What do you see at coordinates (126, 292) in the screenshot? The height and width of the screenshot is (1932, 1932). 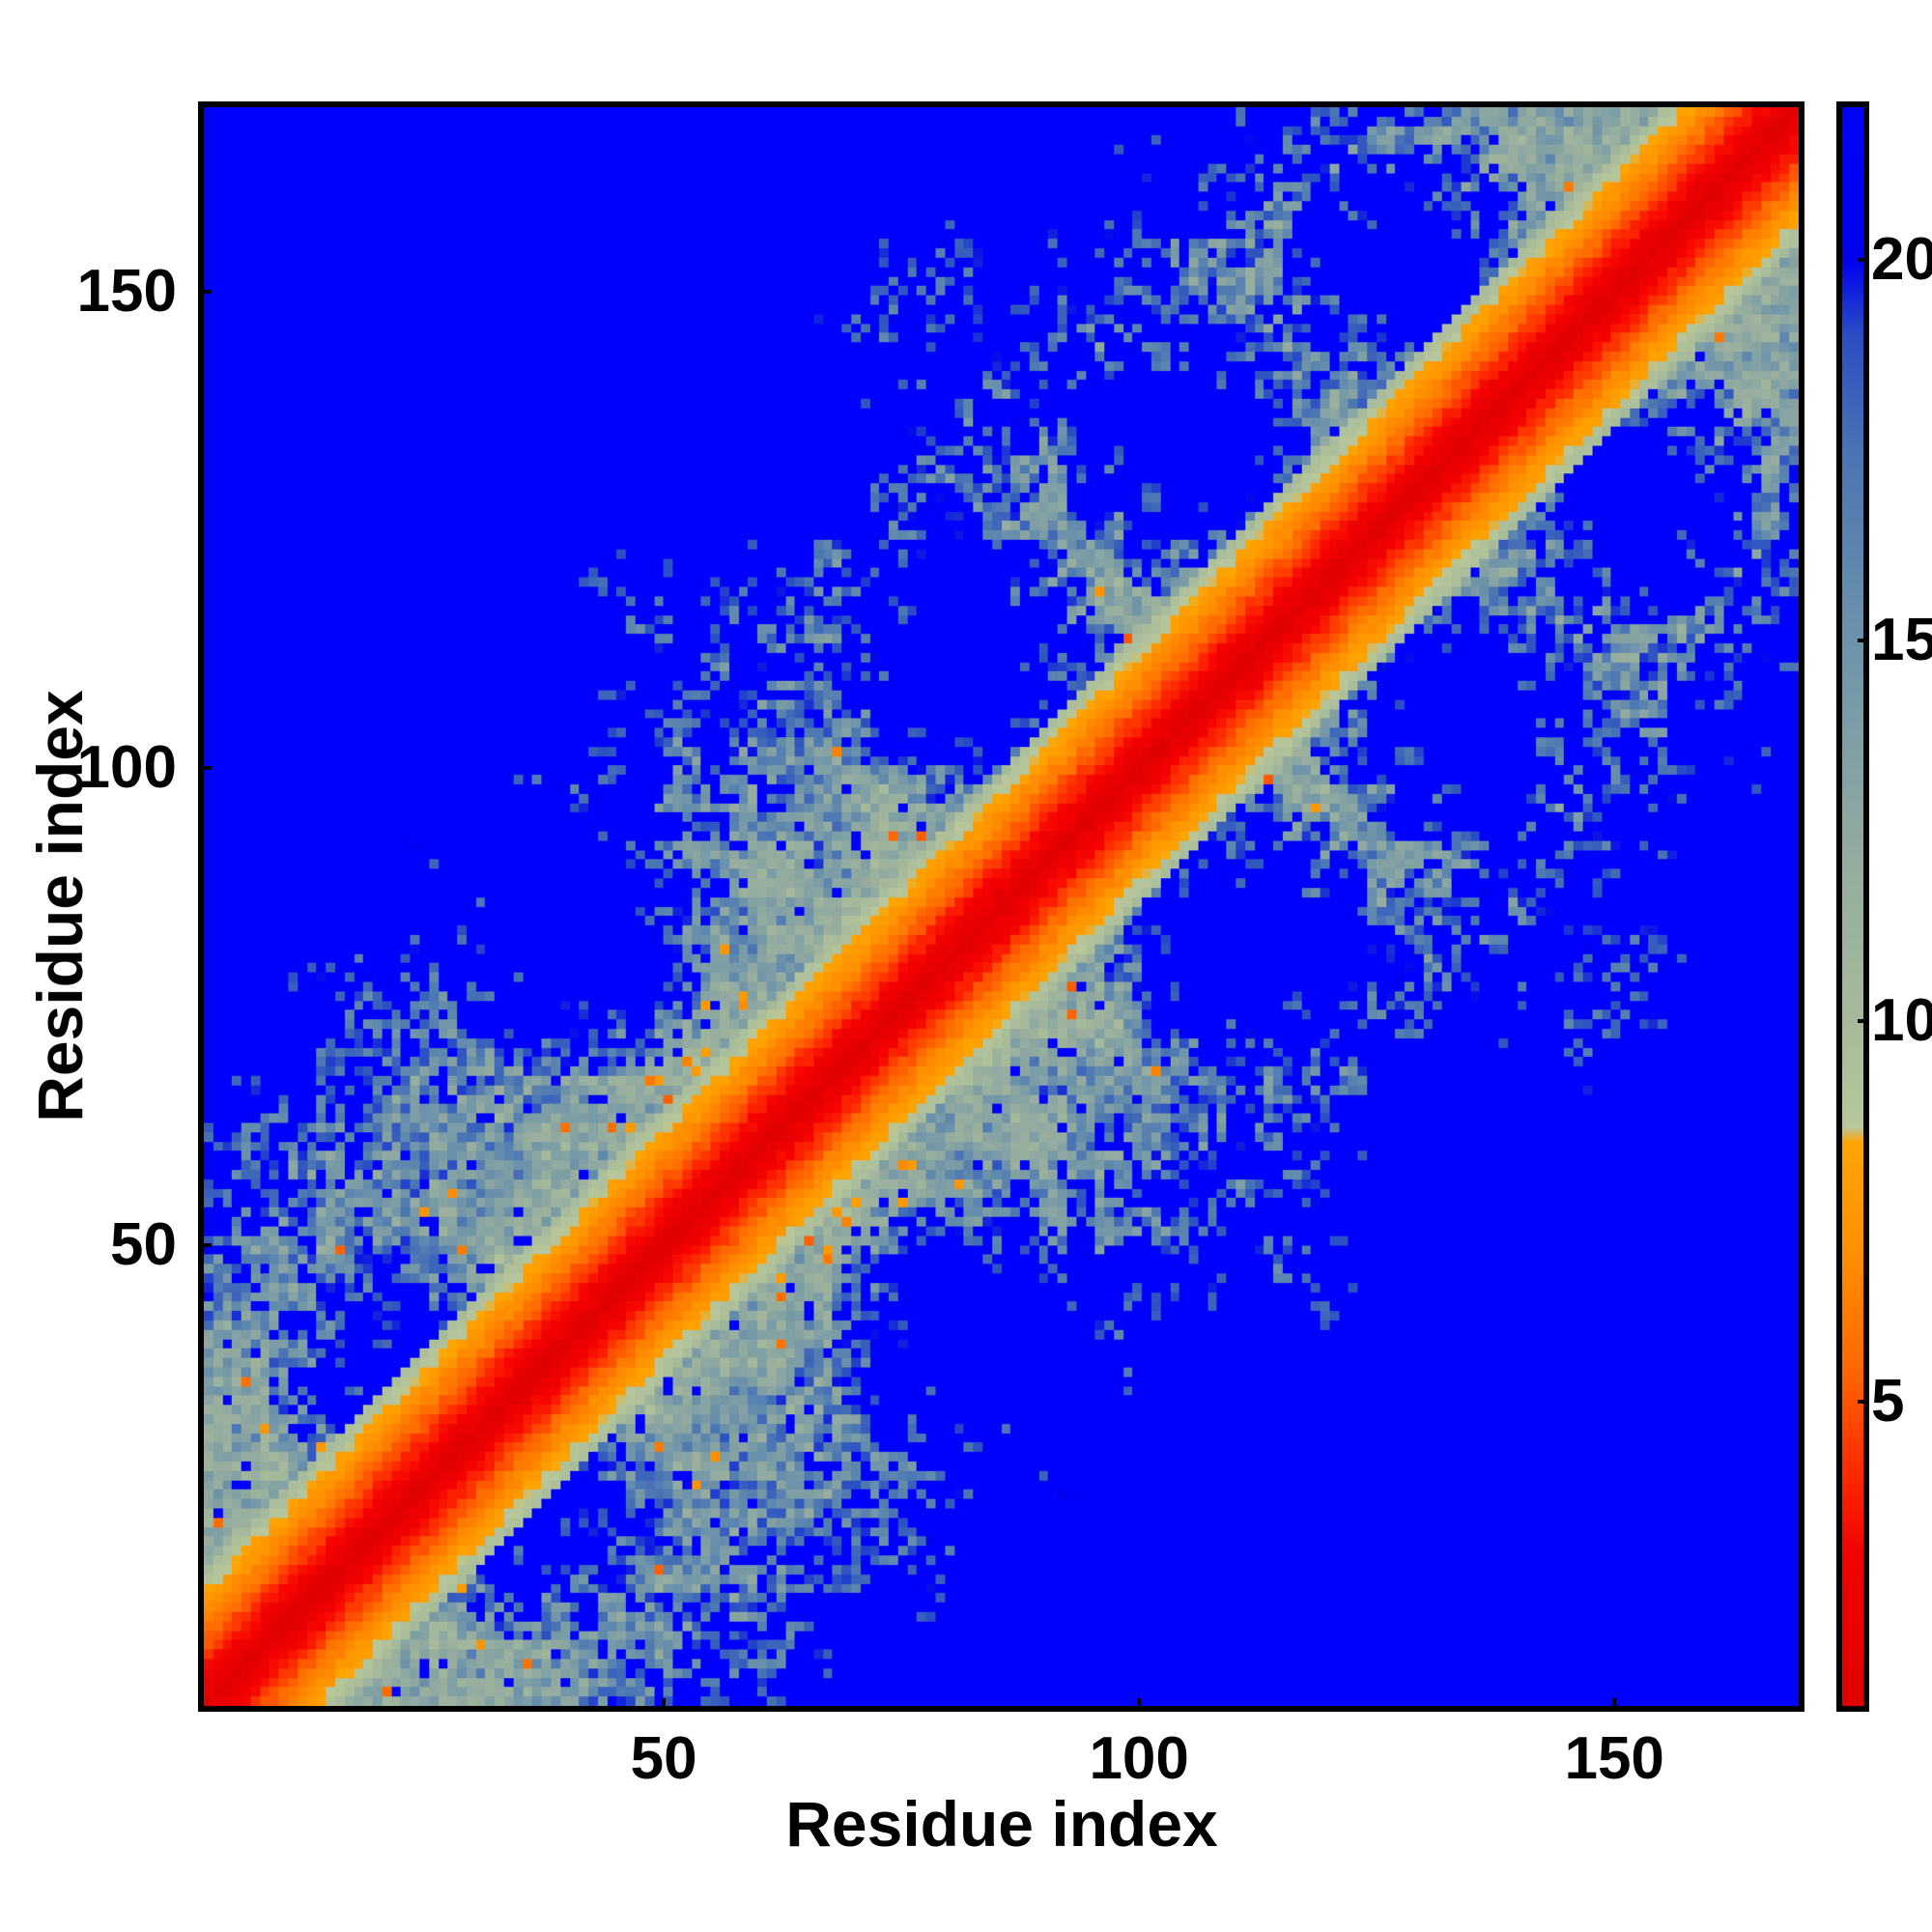 I see `y-tick-label: 150` at bounding box center [126, 292].